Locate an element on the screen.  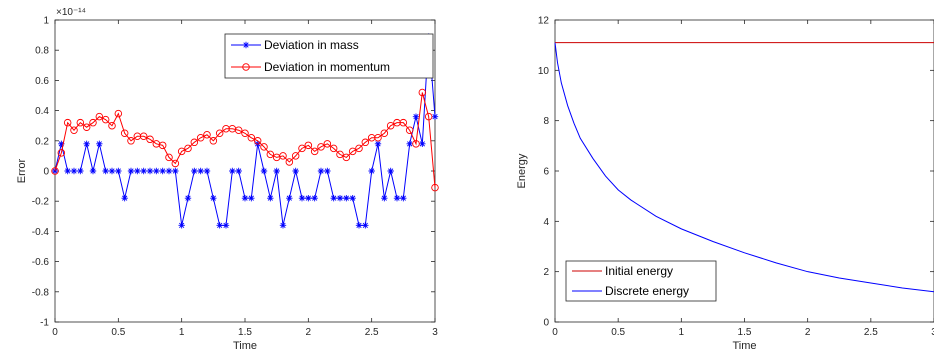
y-tick-label: -0.4 is located at coordinates (41, 232).